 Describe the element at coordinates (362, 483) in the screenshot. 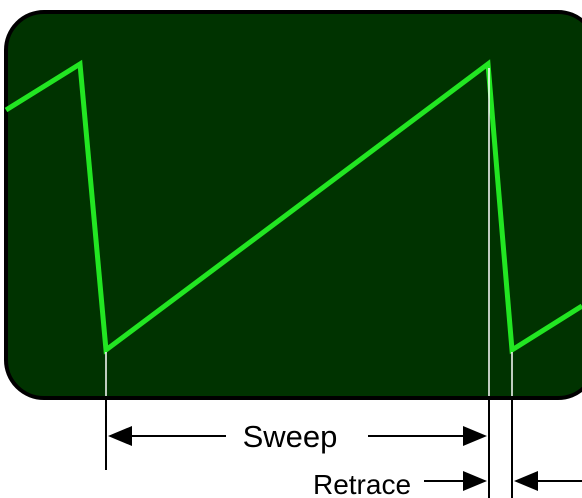

I see `retrace-label: Retrace` at that location.